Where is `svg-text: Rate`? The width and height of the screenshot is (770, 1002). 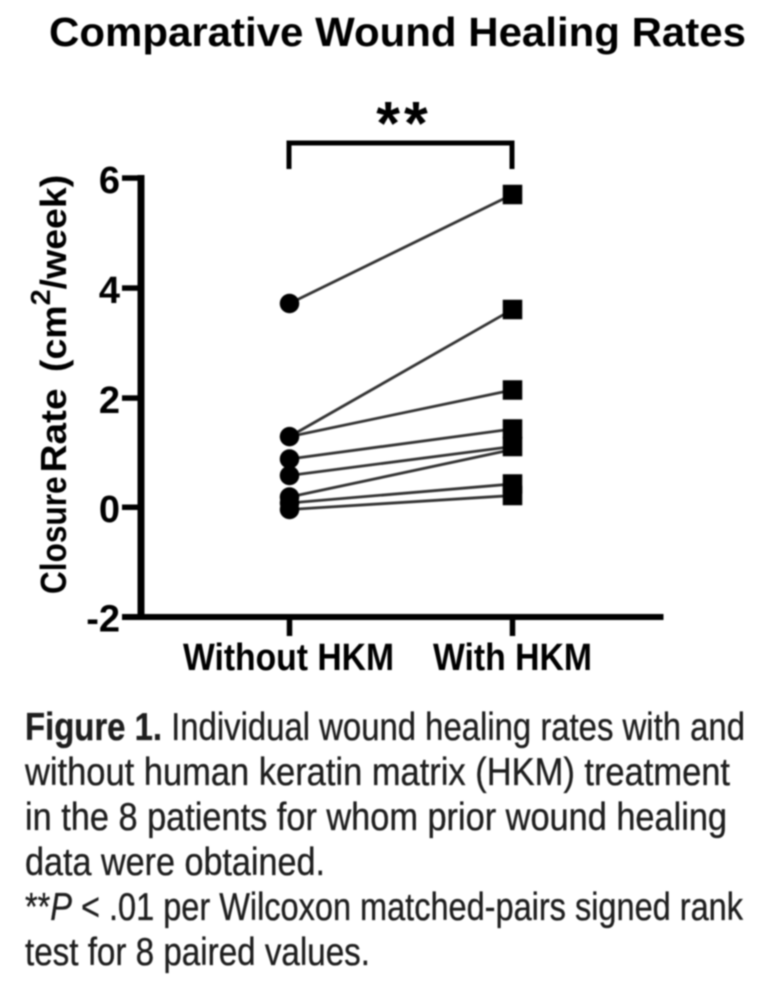 svg-text: Rate is located at coordinates (53, 430).